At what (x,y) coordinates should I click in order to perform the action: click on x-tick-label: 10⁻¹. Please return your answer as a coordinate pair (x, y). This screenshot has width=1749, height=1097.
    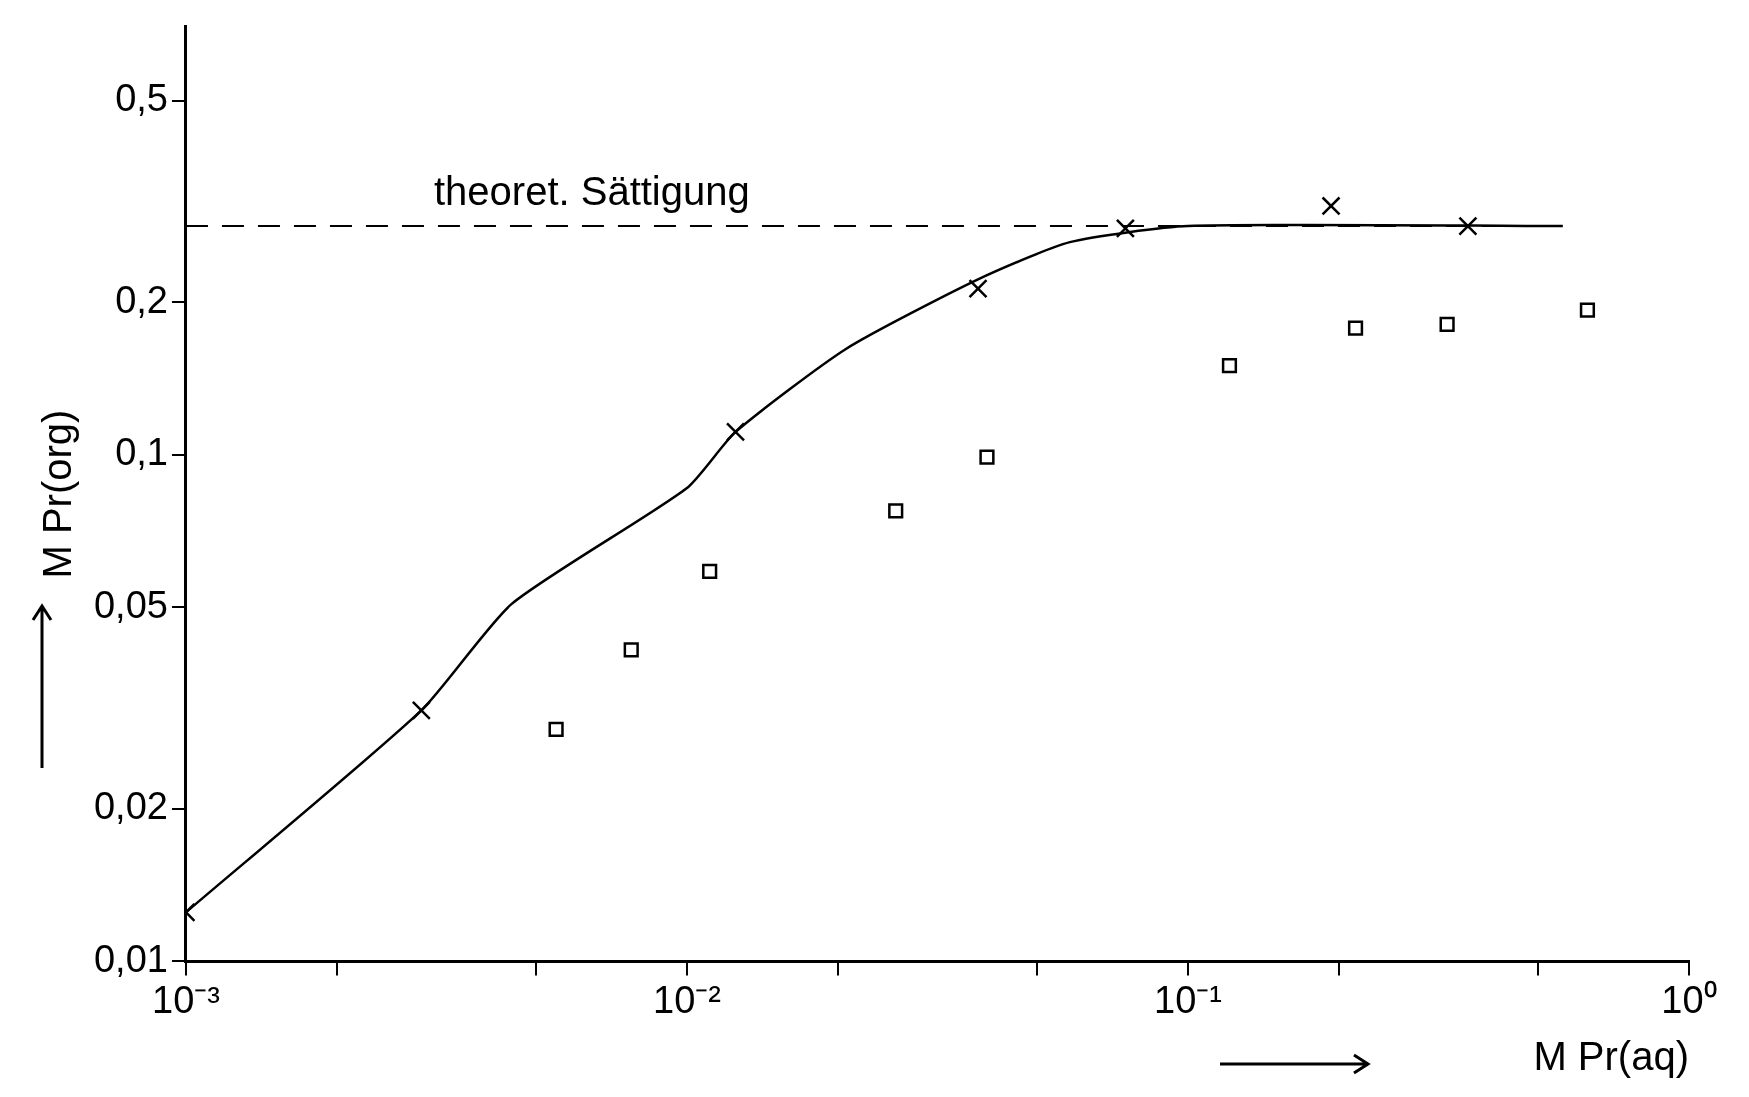
    Looking at the image, I should click on (1188, 999).